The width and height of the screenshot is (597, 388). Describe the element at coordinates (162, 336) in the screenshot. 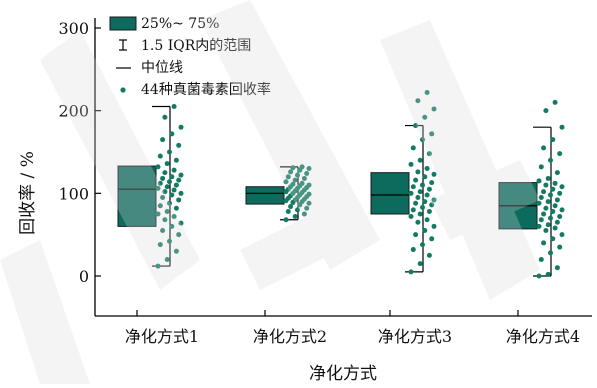

I see `x-tick-label: 净化方式1` at that location.